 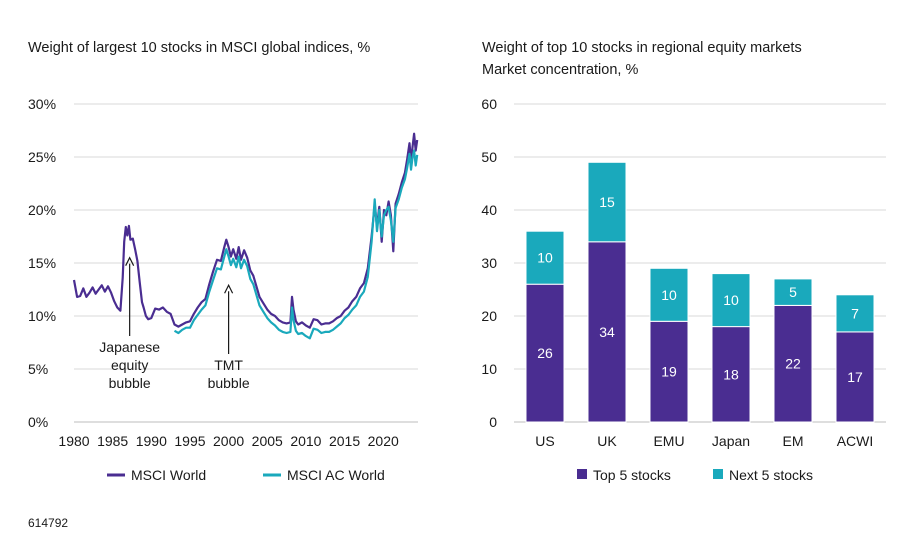 I want to click on bar-chart-subtitle: Market concentration, %, so click(x=560, y=70).